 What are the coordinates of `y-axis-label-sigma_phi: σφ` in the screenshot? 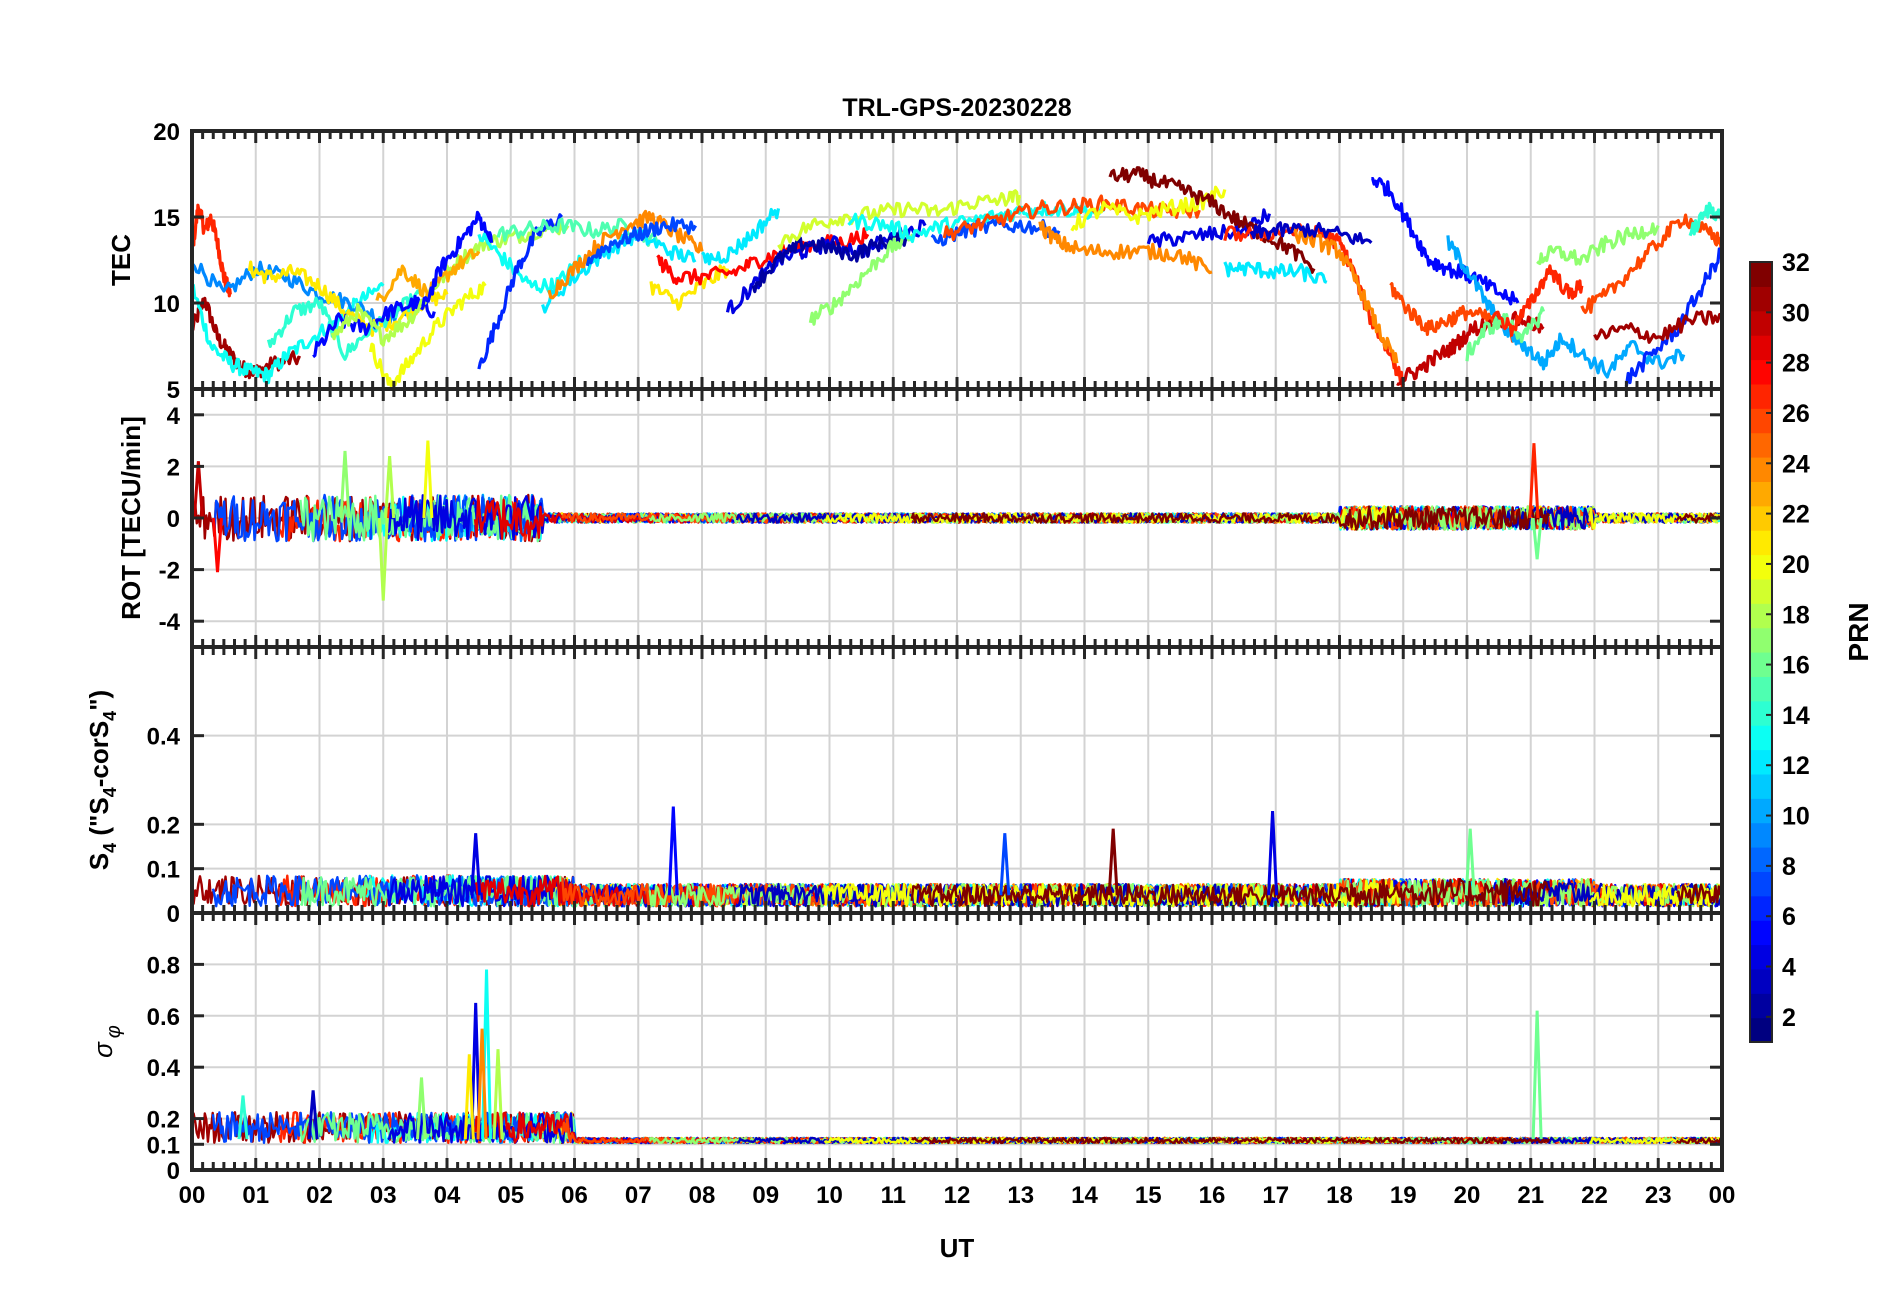 It's located at (106, 1041).